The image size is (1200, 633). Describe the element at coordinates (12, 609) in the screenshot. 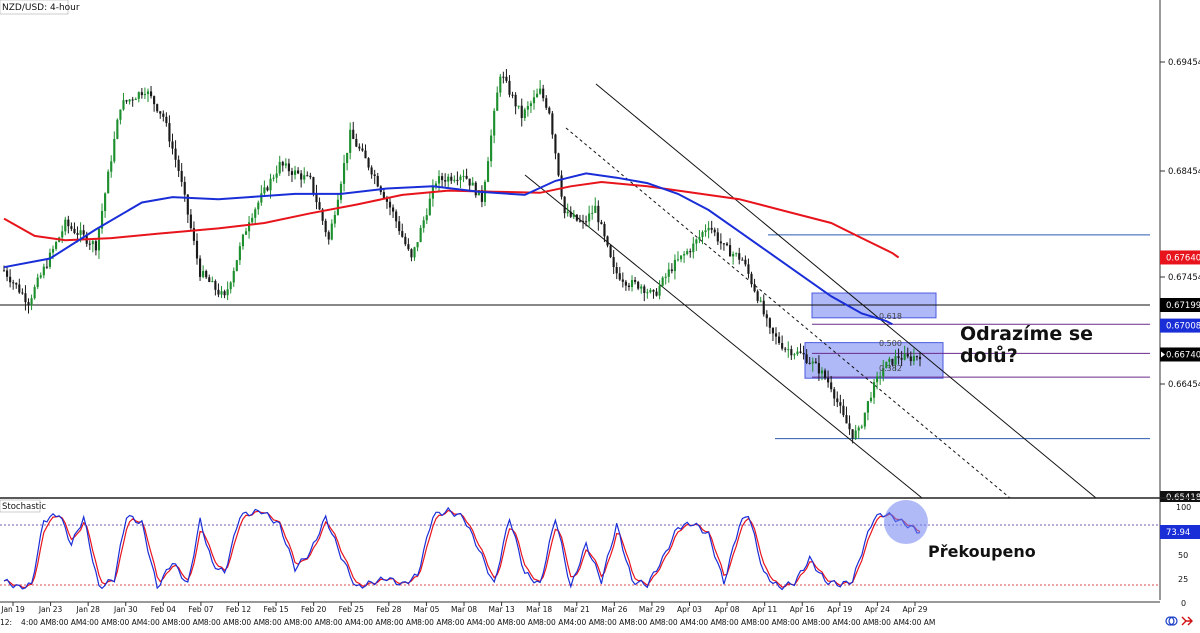

I see `x-tick-label: Jan 19` at that location.